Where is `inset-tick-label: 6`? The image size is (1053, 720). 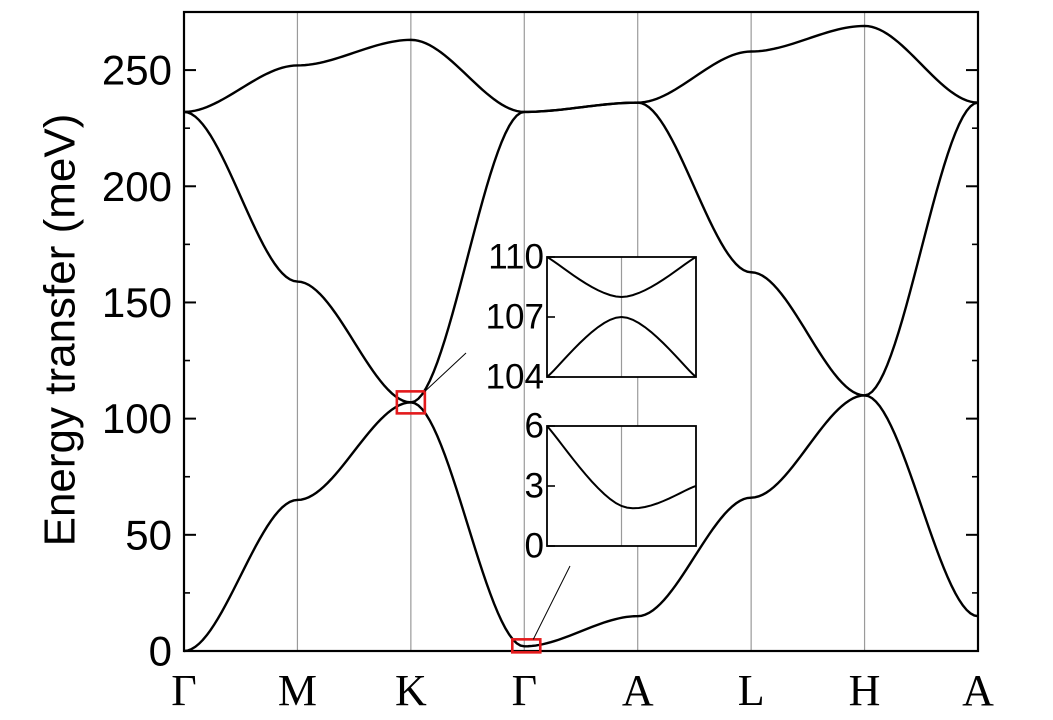
inset-tick-label: 6 is located at coordinates (534, 426).